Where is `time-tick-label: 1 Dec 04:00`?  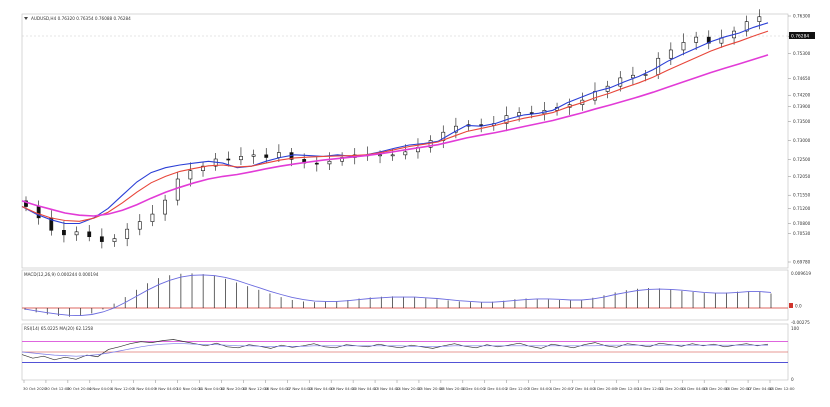 time-tick-label: 1 Dec 04:00 is located at coordinates (474, 388).